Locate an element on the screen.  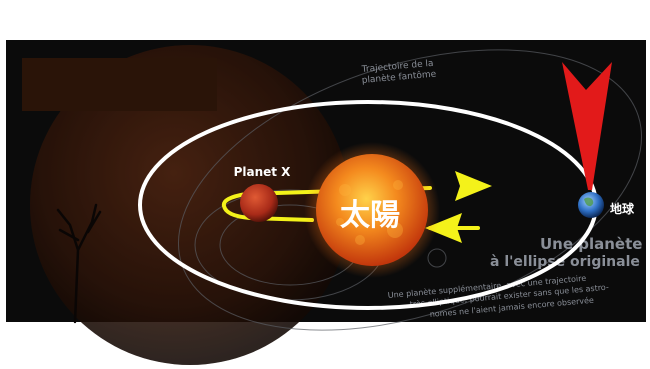
earth-label: 地球 is located at coordinates (622, 208).